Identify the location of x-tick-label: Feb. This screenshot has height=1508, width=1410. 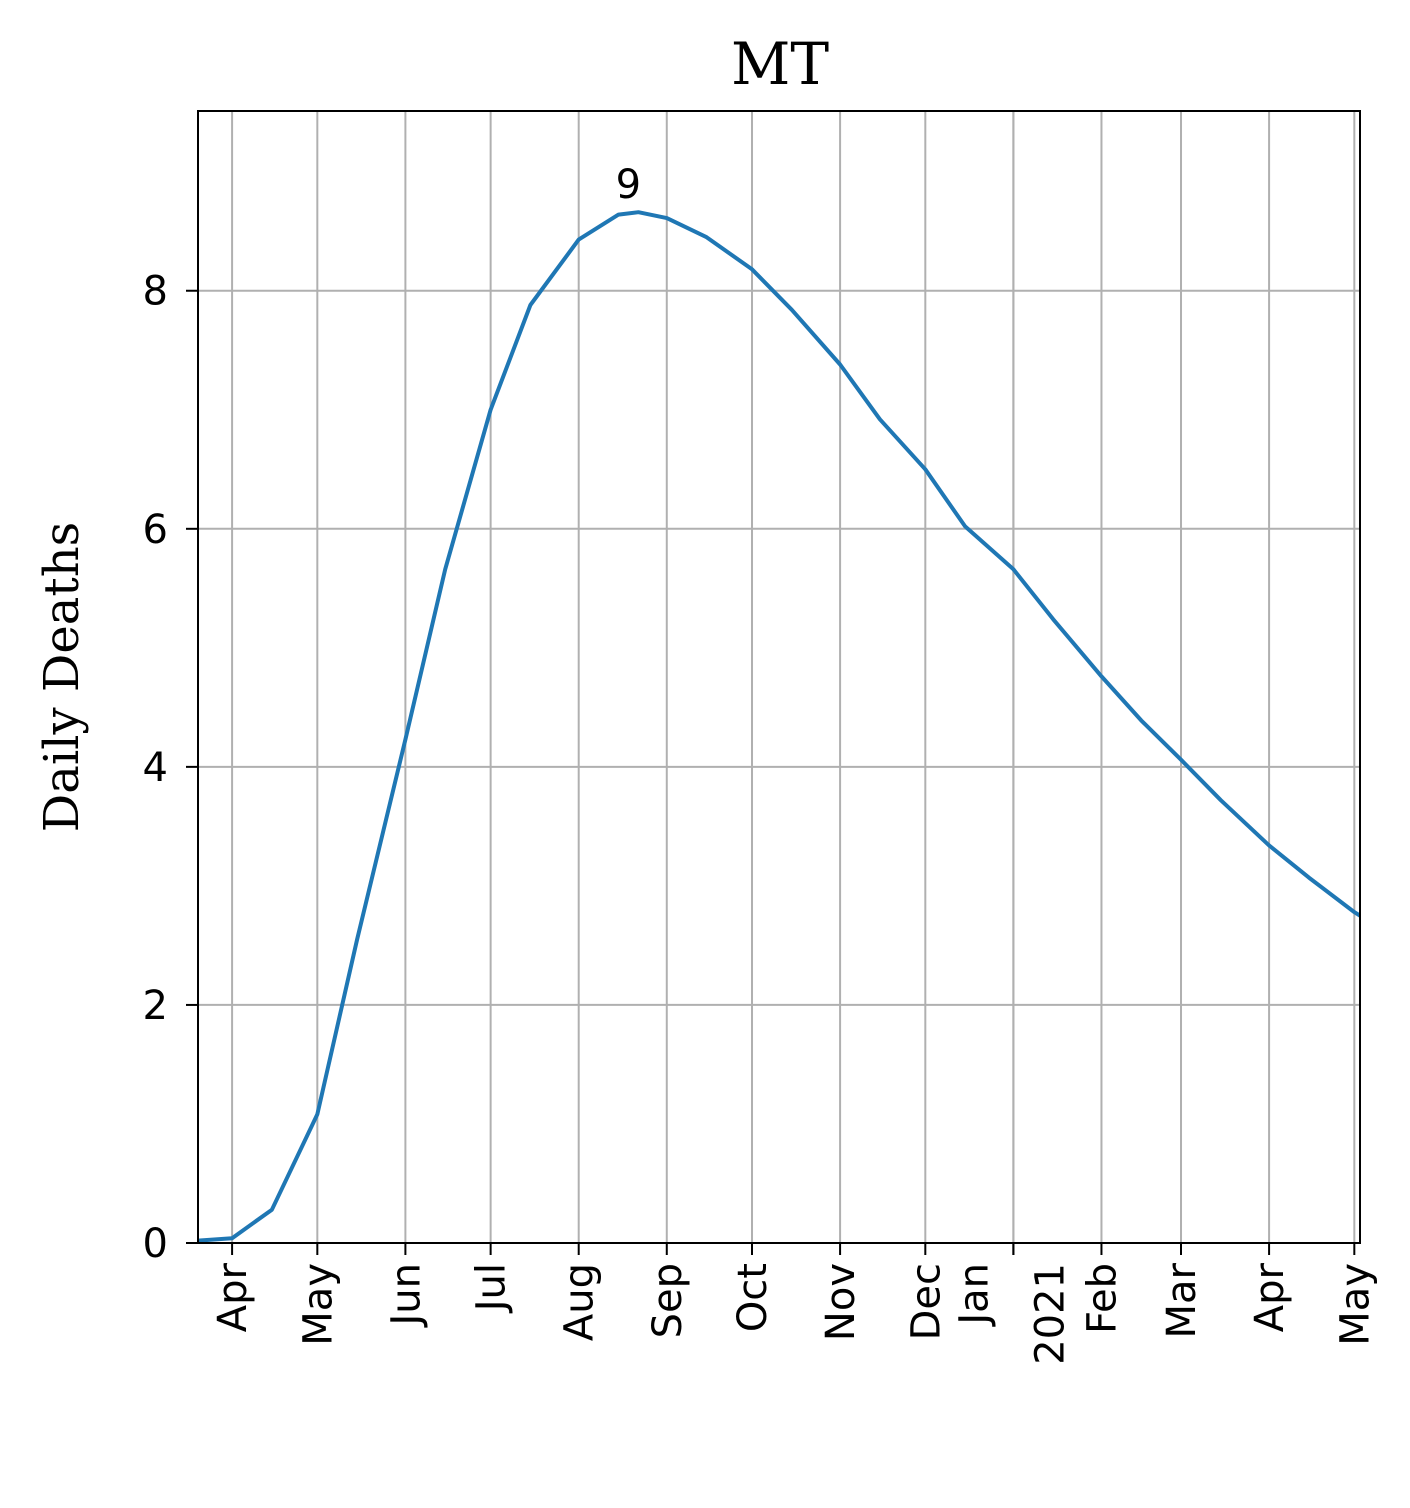
(1102, 1298).